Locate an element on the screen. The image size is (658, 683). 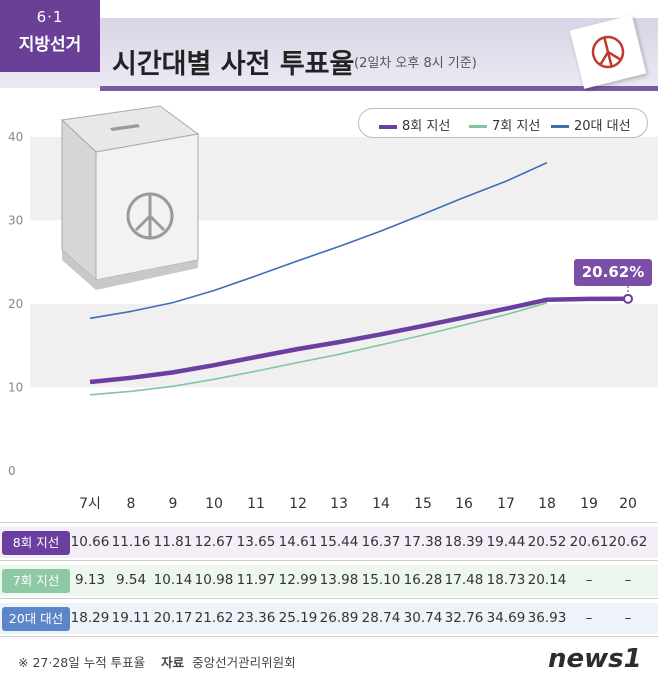
source-text: 중앙선거관리위원회 is located at coordinates (244, 662).